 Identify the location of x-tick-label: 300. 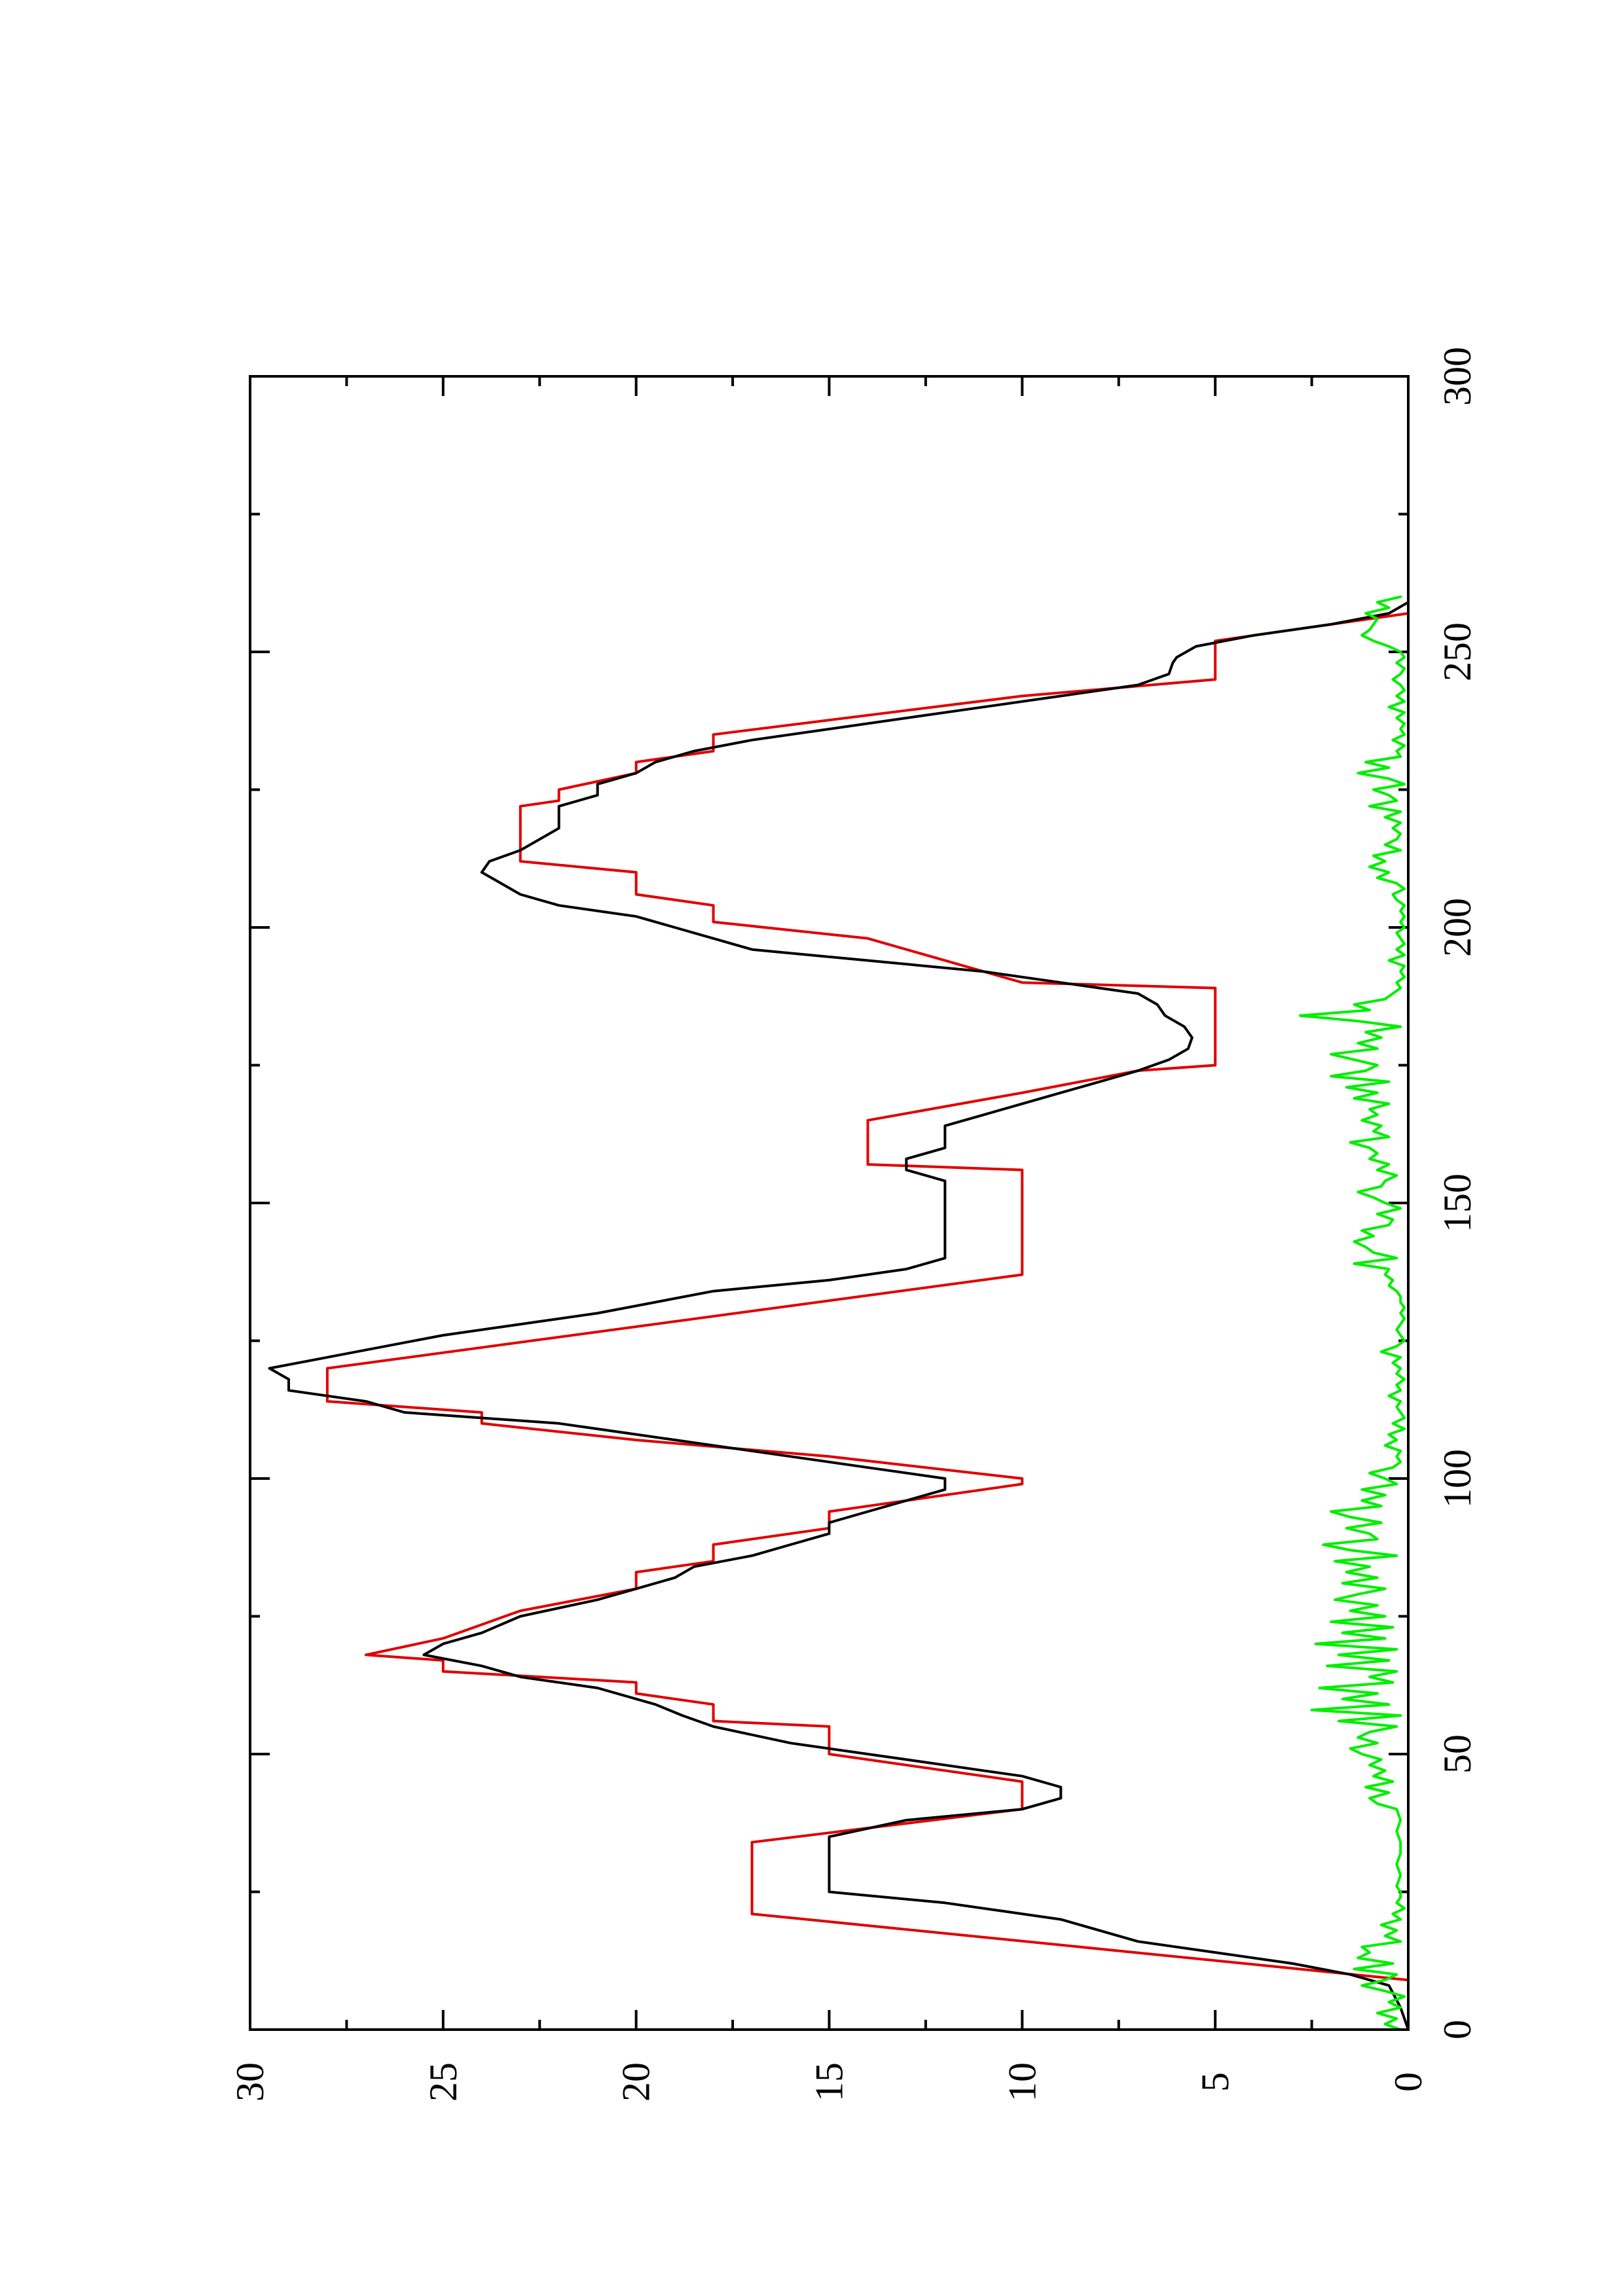
(1457, 376).